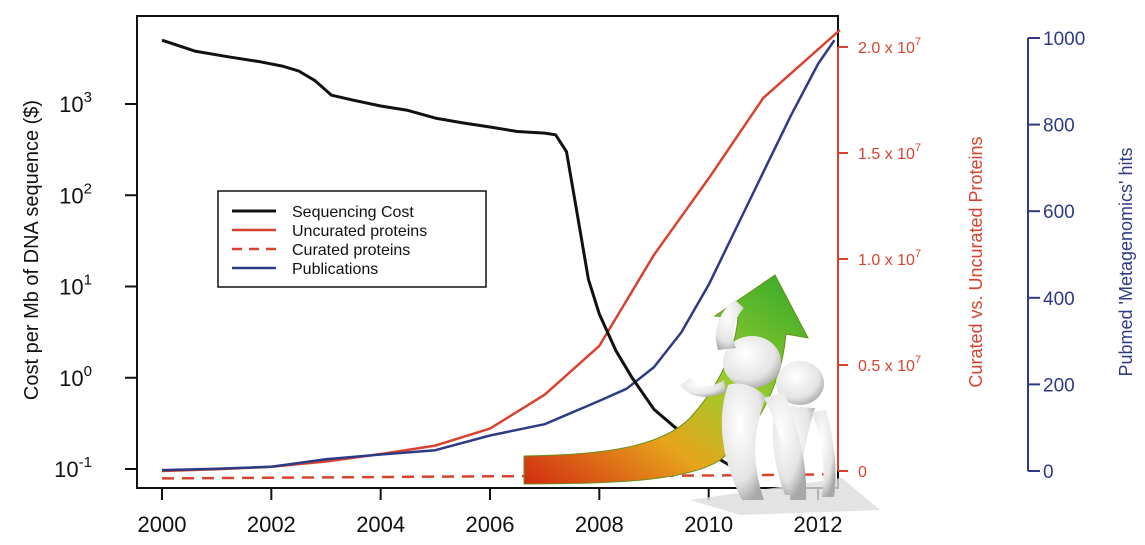  I want to click on legend-label-sequencing-cost: Sequencing Cost, so click(353, 212).